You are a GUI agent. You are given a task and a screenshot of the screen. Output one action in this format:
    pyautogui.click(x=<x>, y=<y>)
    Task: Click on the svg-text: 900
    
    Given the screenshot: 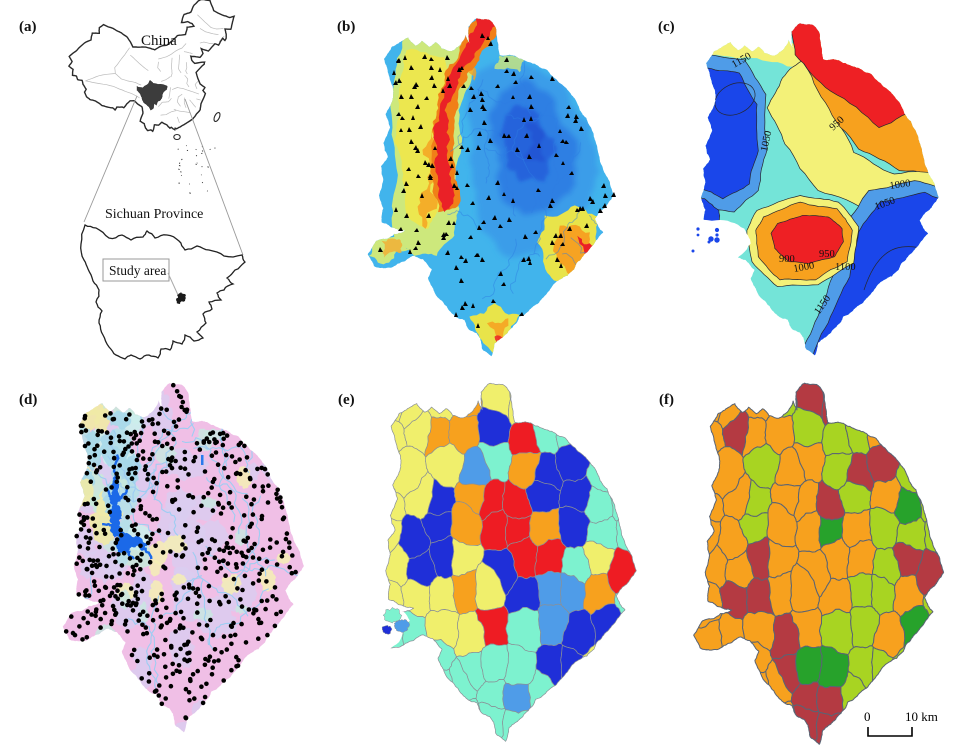 What is the action you would take?
    pyautogui.click(x=787, y=259)
    